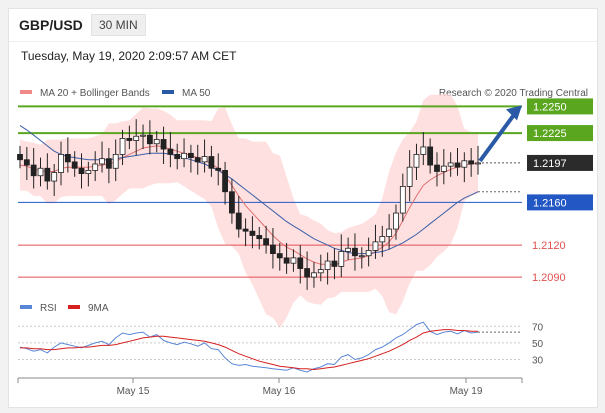 The height and width of the screenshot is (413, 605). What do you see at coordinates (513, 93) in the screenshot?
I see `credit-text: Research © 2020 Trading Central` at bounding box center [513, 93].